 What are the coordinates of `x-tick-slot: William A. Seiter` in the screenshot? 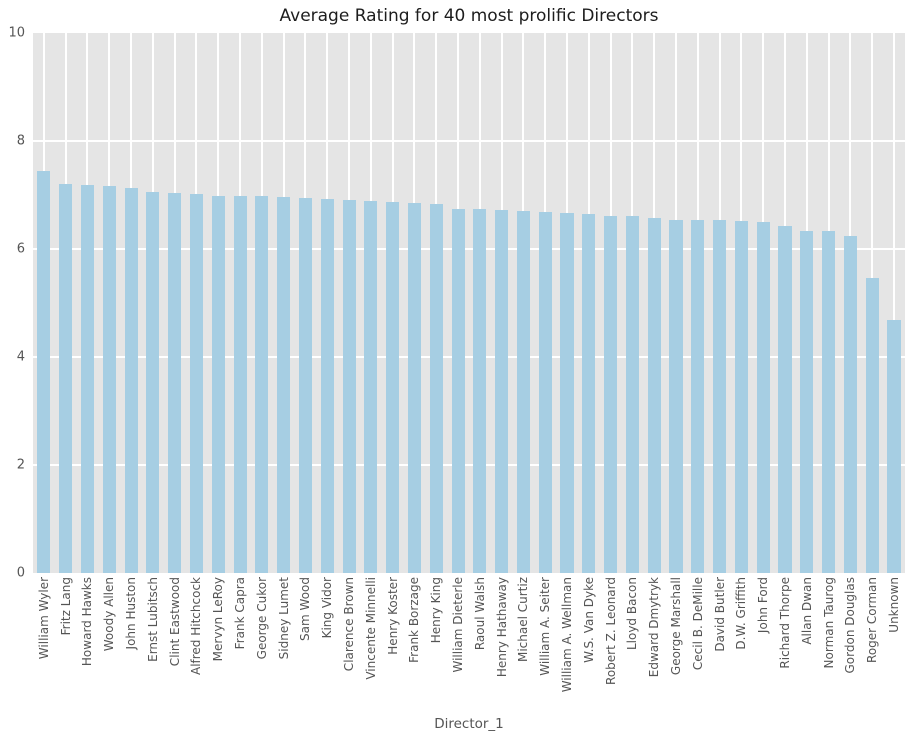 It's located at (545, 646).